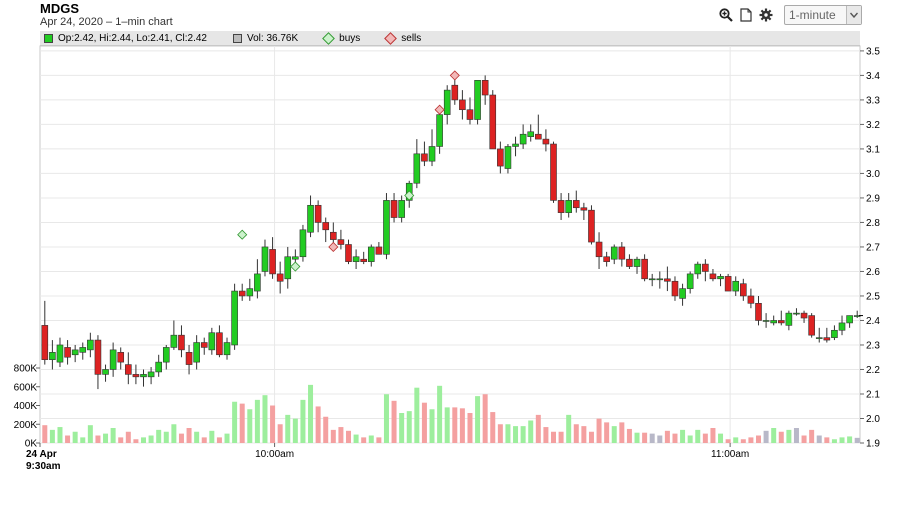  I want to click on price-tick-label: 3.2, so click(873, 125).